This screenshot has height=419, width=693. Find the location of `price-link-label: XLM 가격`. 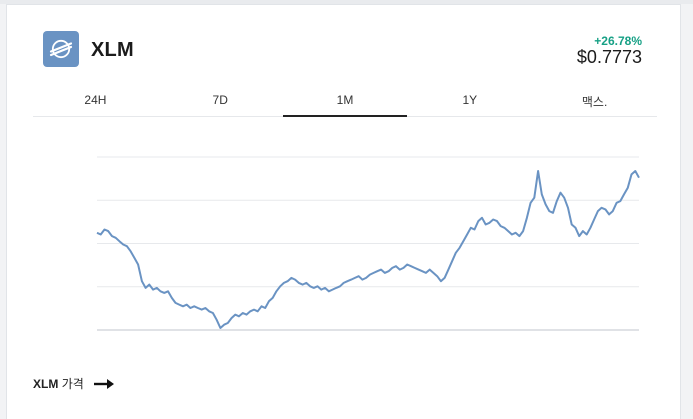

price-link-label: XLM 가격 is located at coordinates (58, 383).